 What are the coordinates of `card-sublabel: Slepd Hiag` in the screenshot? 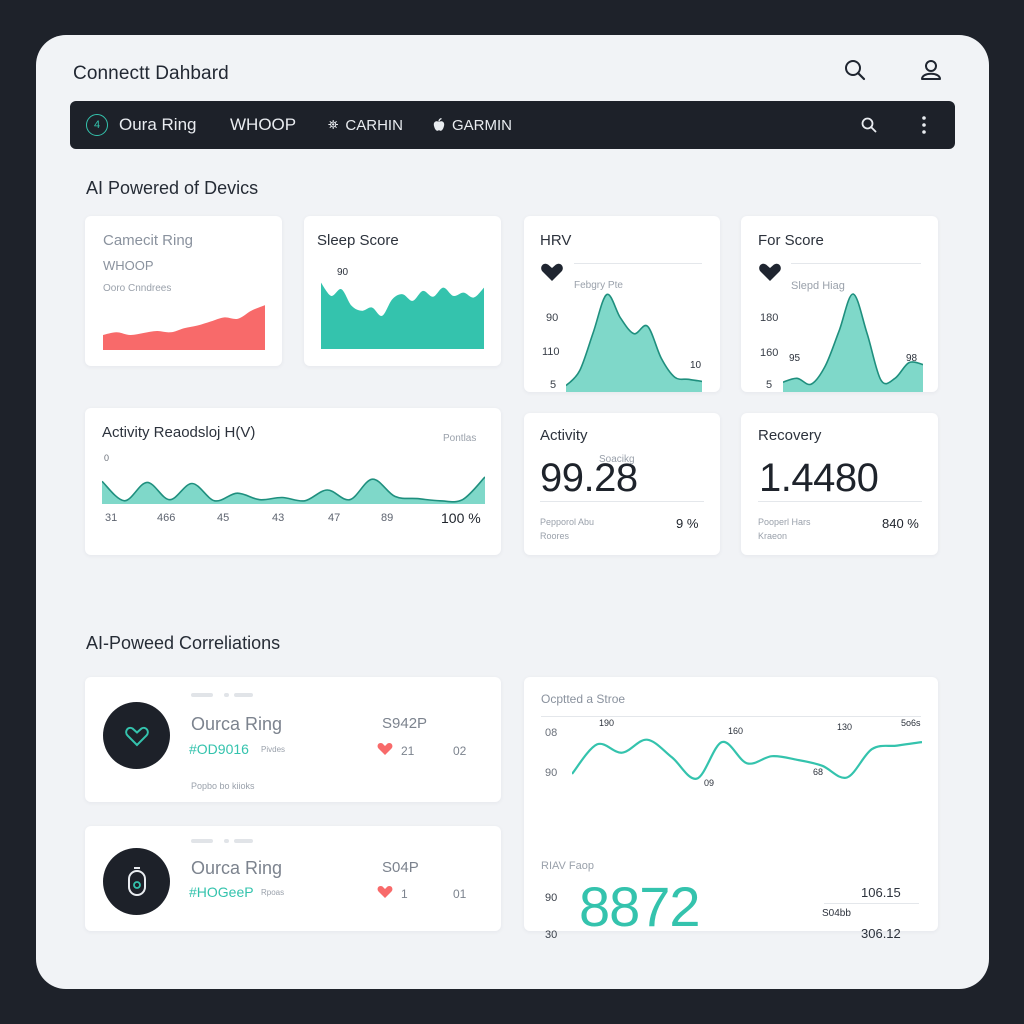 It's located at (818, 286).